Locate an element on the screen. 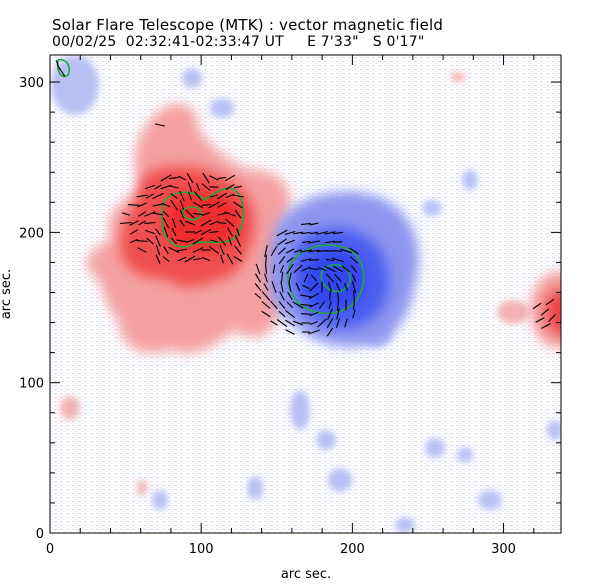 This screenshot has height=585, width=612. x-tick-label: 200 is located at coordinates (352, 549).